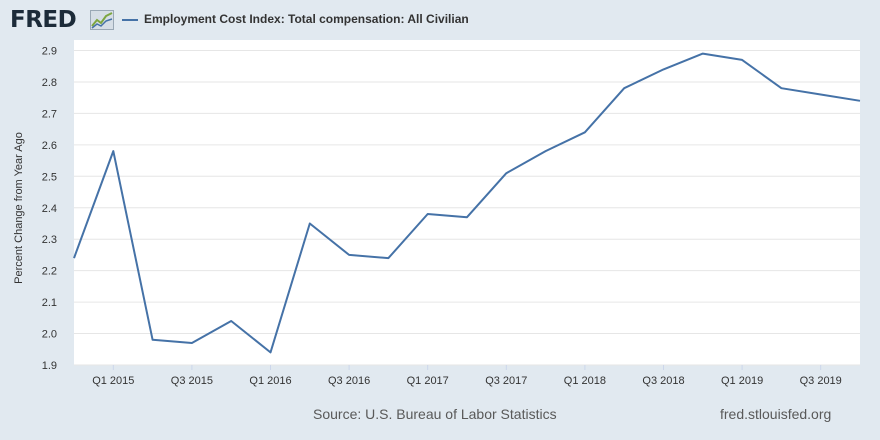 Image resolution: width=880 pixels, height=440 pixels. I want to click on y-tick-label: 2.6, so click(49, 146).